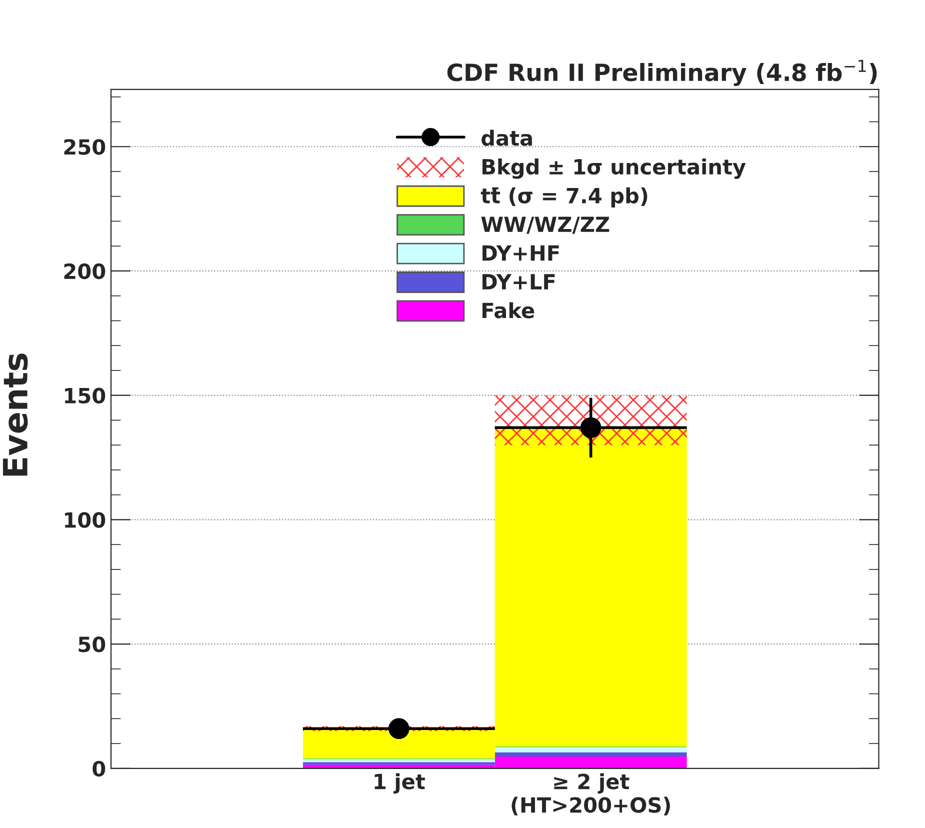 The image size is (925, 828). What do you see at coordinates (85, 396) in the screenshot?
I see `y-tick-label: 150` at bounding box center [85, 396].